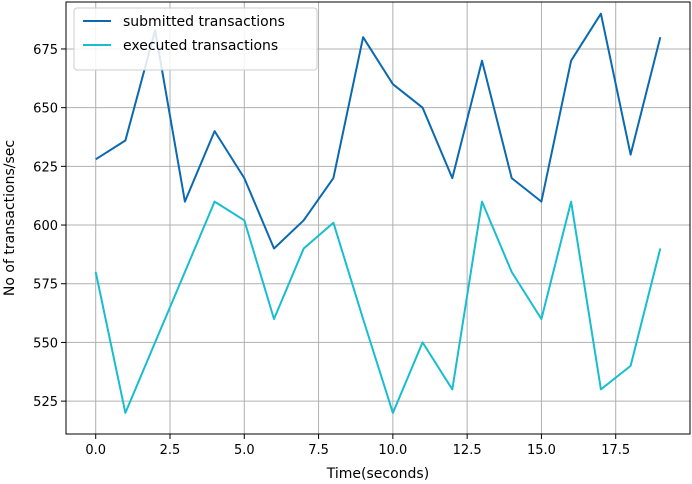 The width and height of the screenshot is (692, 484). Describe the element at coordinates (204, 22) in the screenshot. I see `legend-label: submitted transactions` at that location.